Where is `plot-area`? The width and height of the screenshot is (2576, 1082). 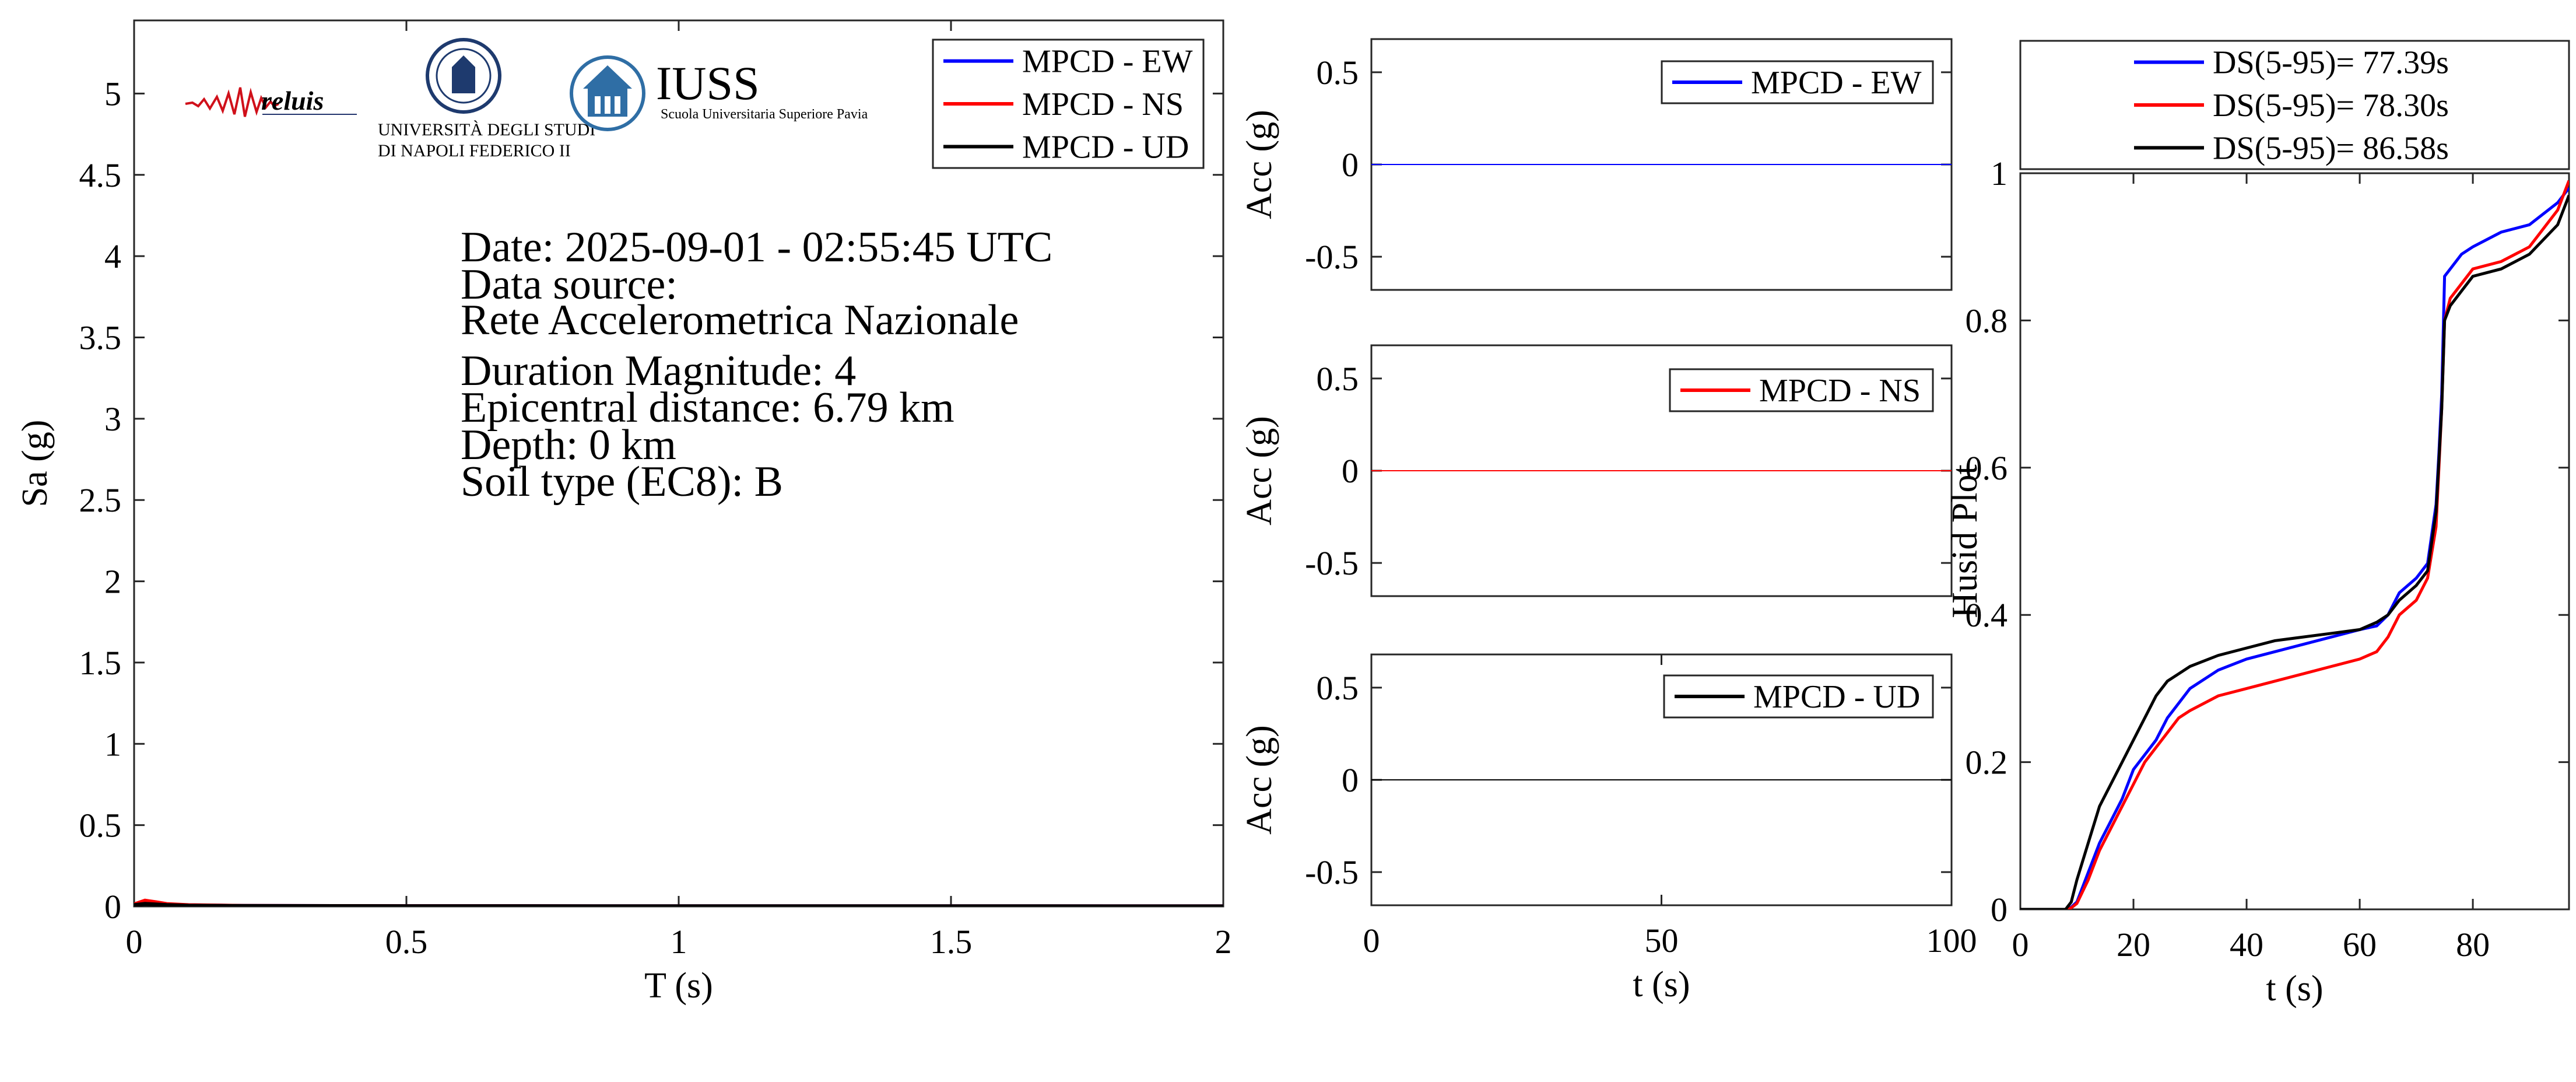
plot-area is located at coordinates (2294, 541).